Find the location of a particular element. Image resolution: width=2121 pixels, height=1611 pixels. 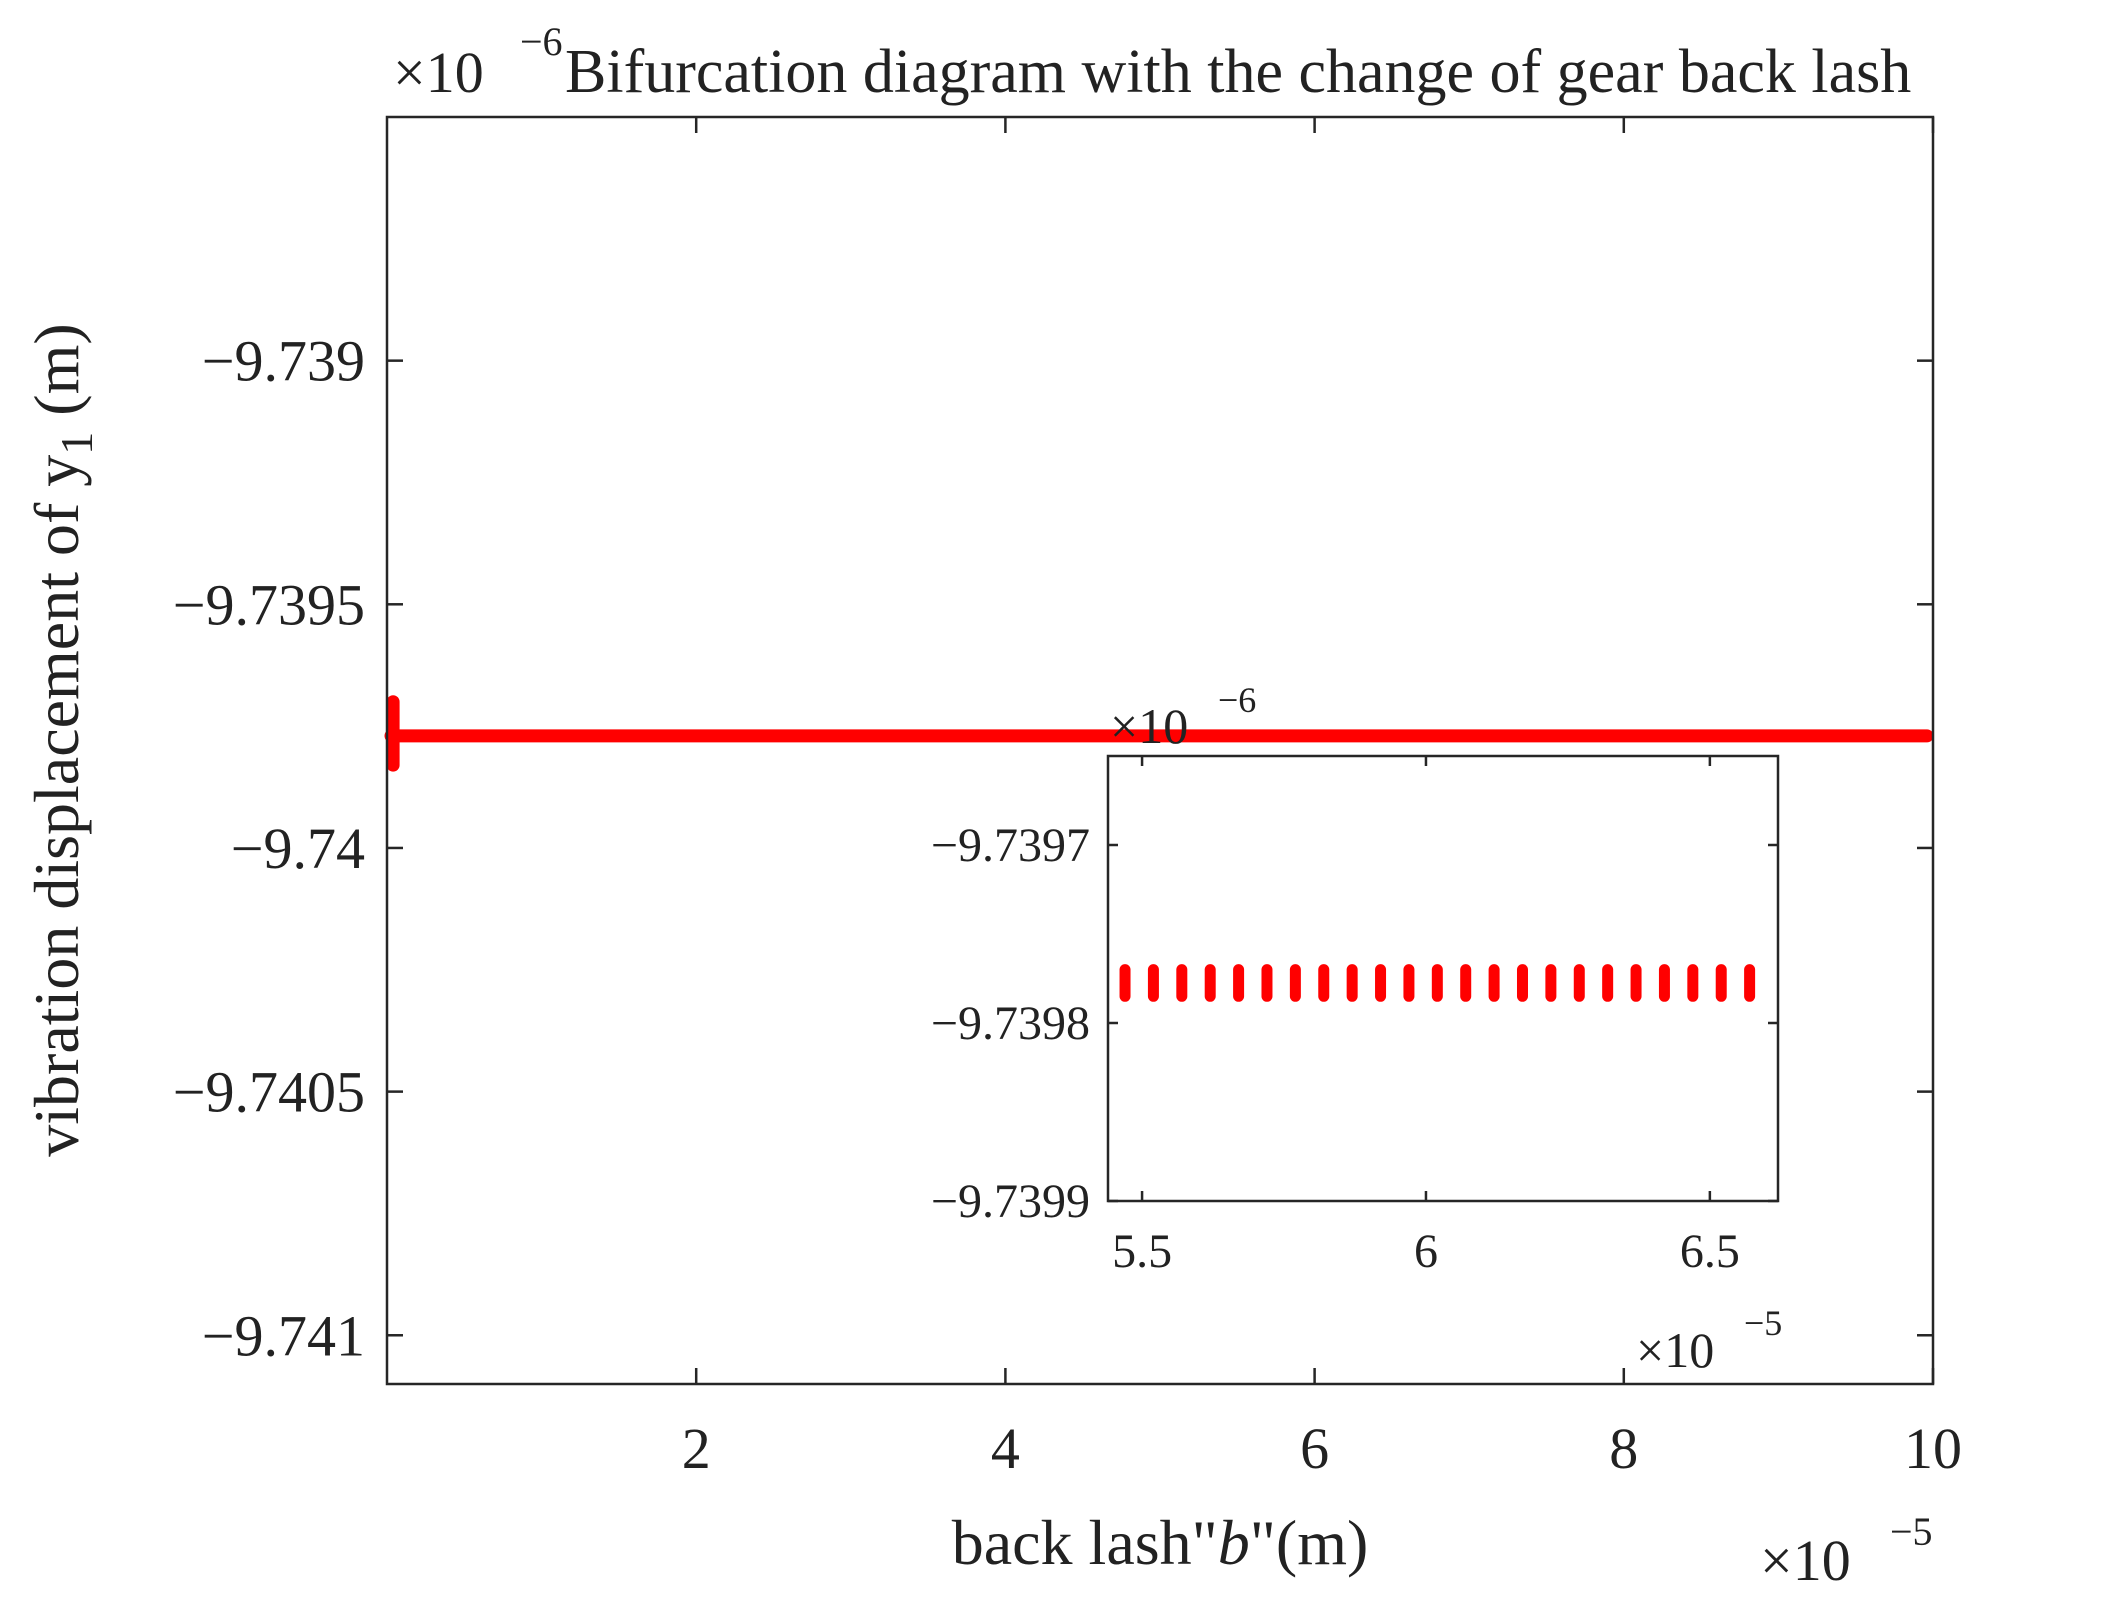

x-tick-label: 6 is located at coordinates (1314, 1448).